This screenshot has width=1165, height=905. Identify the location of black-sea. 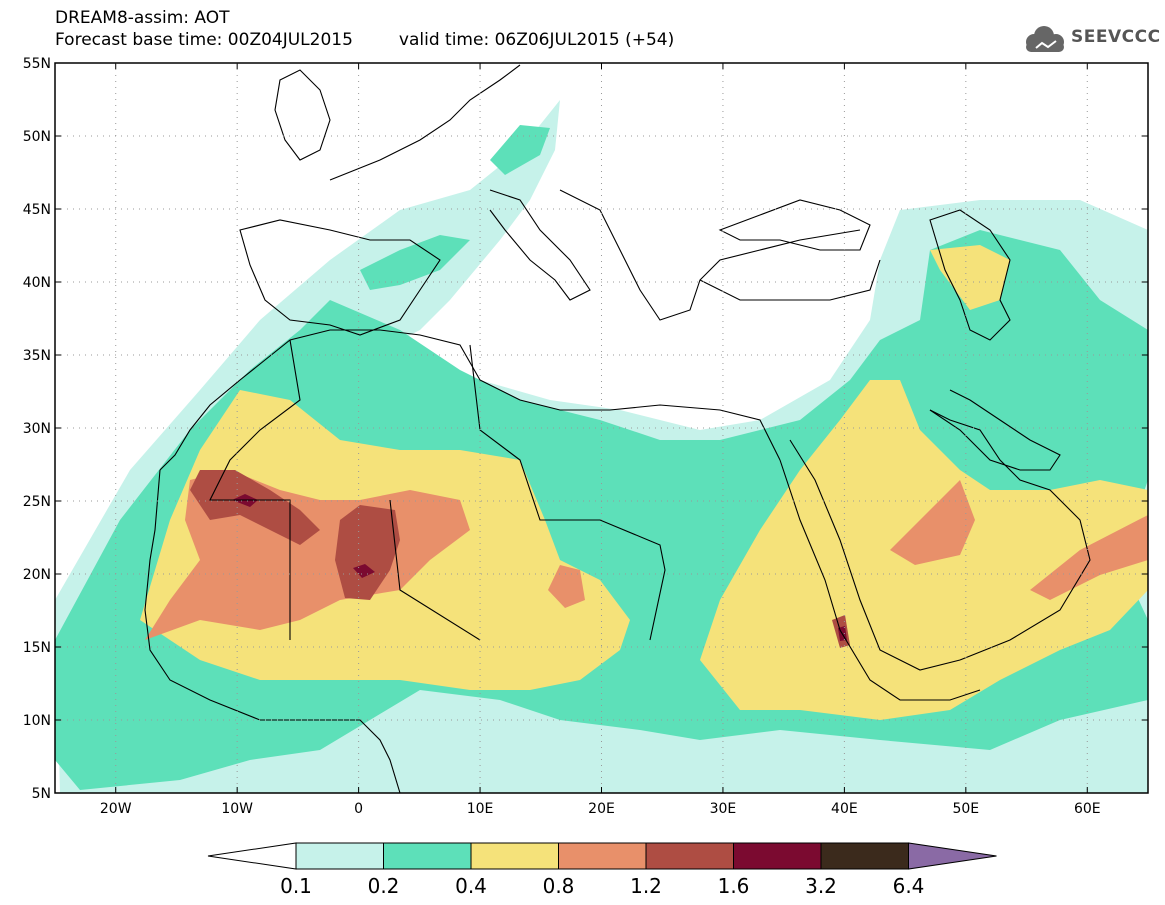
(794, 225).